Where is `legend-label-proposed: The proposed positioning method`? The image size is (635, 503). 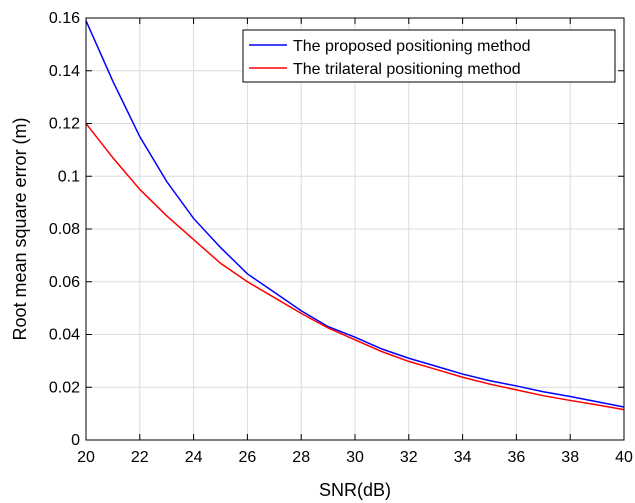 legend-label-proposed: The proposed positioning method is located at coordinates (412, 46).